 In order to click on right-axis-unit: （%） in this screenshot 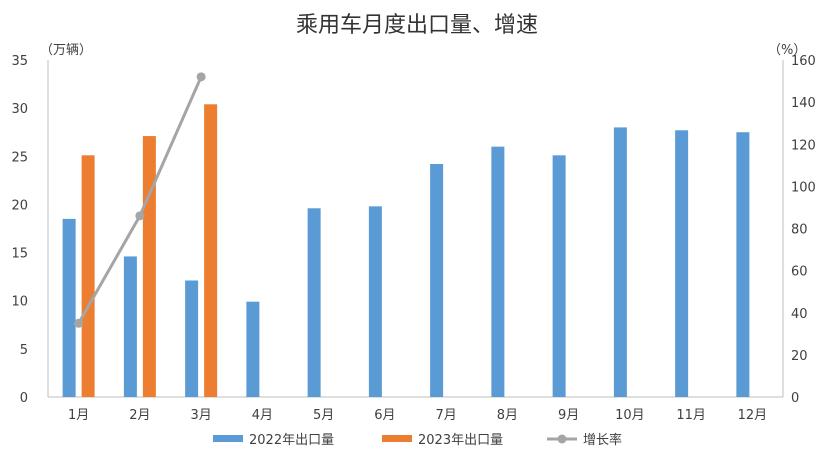, I will do `click(787, 50)`.